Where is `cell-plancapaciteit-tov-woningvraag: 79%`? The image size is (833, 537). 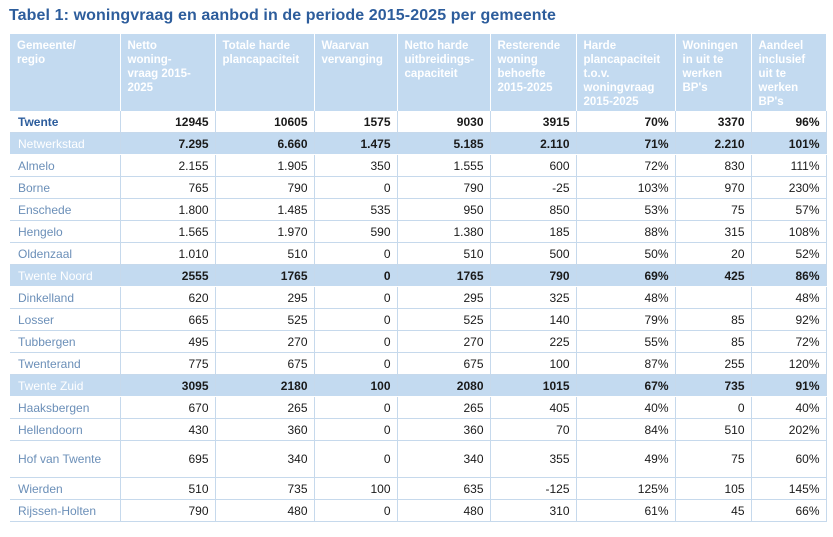 cell-plancapaciteit-tov-woningvraag: 79% is located at coordinates (626, 319).